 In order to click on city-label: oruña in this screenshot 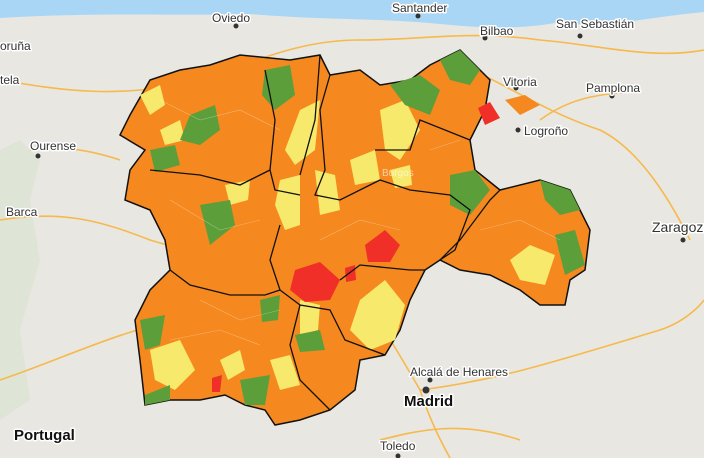, I will do `click(15, 46)`.